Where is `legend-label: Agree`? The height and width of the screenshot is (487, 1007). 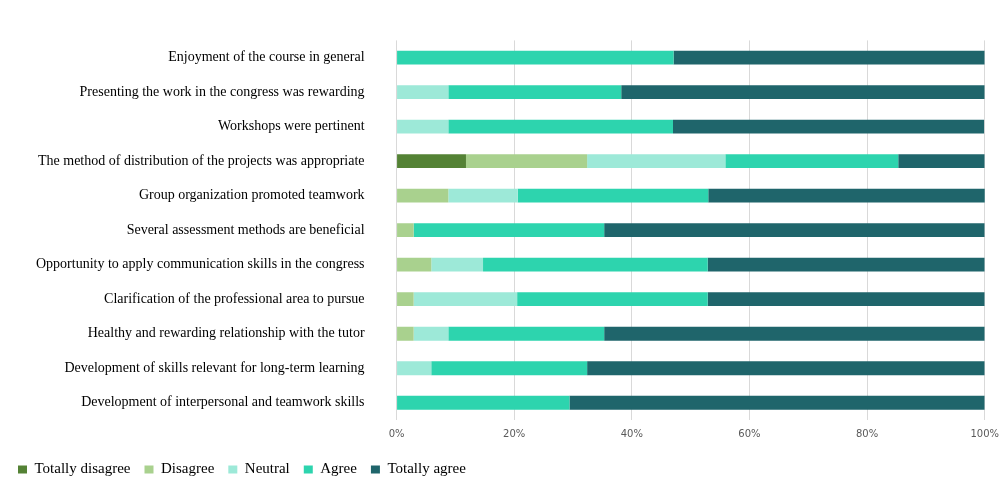 legend-label: Agree is located at coordinates (339, 468).